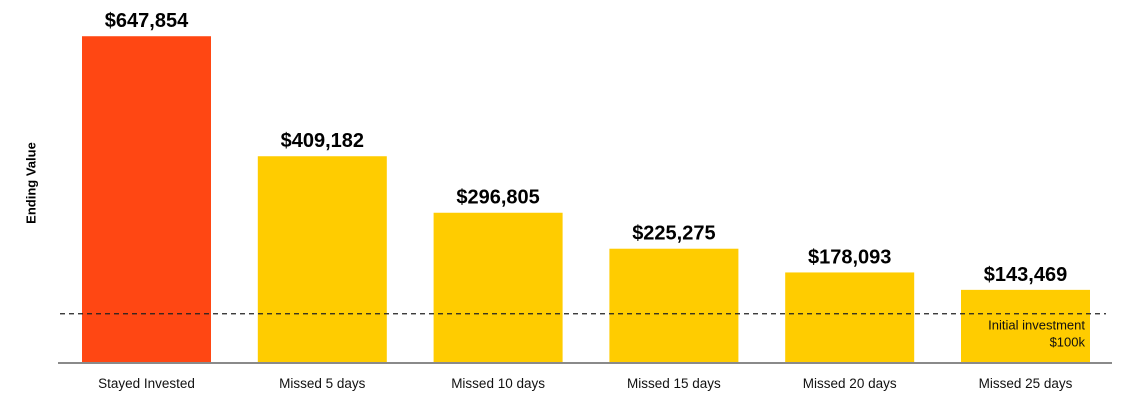 This screenshot has height=409, width=1143. Describe the element at coordinates (849, 257) in the screenshot. I see `data-label-5: $178,093` at that location.